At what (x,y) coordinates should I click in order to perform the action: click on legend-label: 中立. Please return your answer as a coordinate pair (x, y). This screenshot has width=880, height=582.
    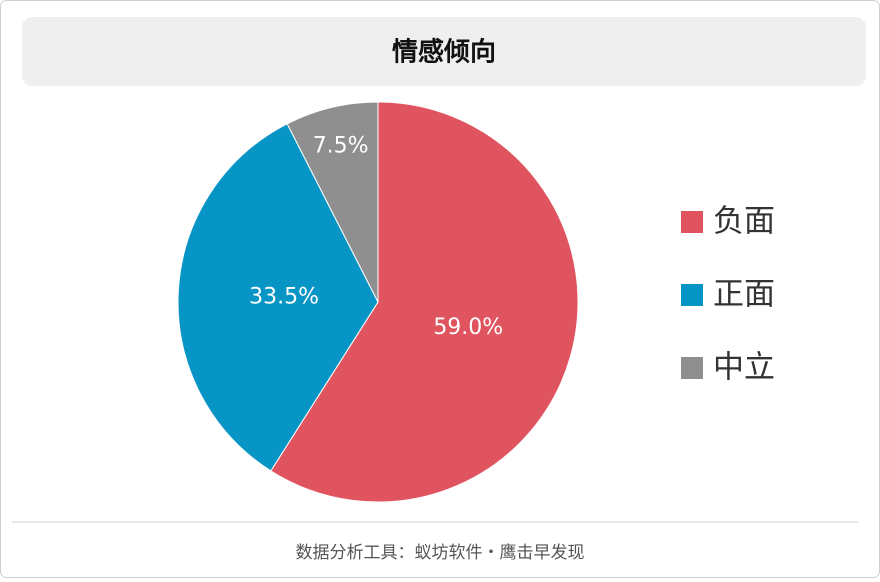
    Looking at the image, I should click on (744, 368).